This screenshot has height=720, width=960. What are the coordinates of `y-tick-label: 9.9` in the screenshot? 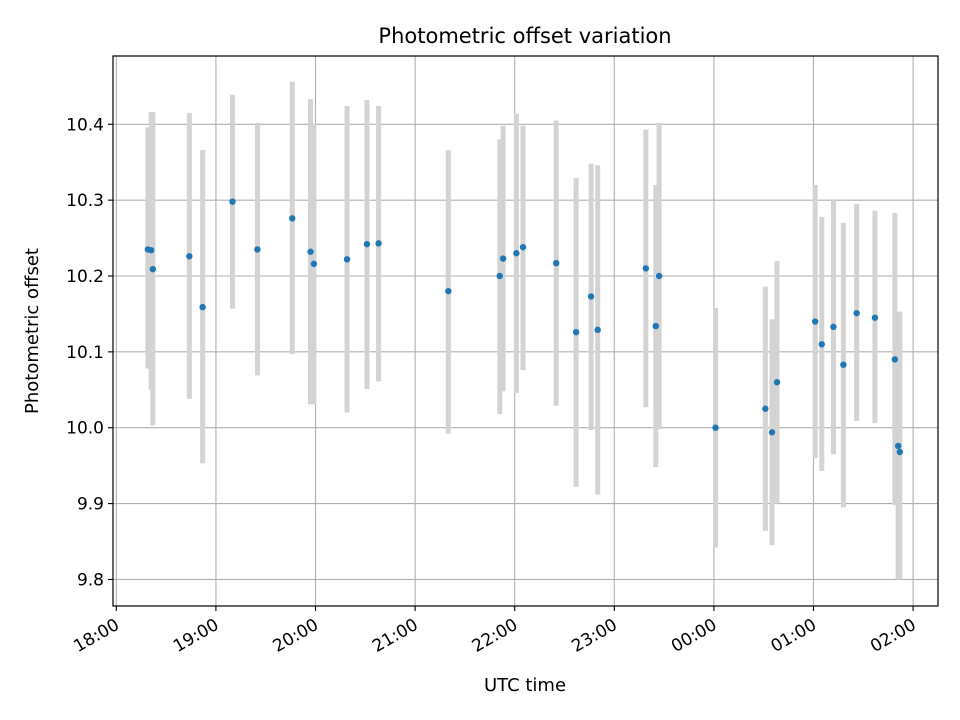 It's located at (90, 505).